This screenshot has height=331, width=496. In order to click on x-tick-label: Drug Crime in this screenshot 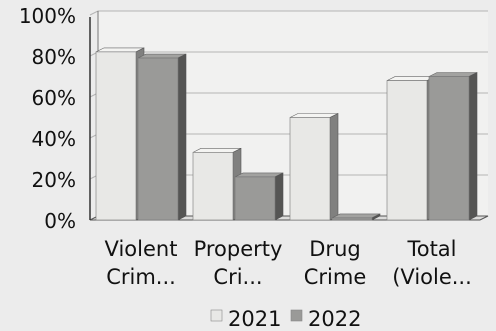, I will do `click(335, 263)`.